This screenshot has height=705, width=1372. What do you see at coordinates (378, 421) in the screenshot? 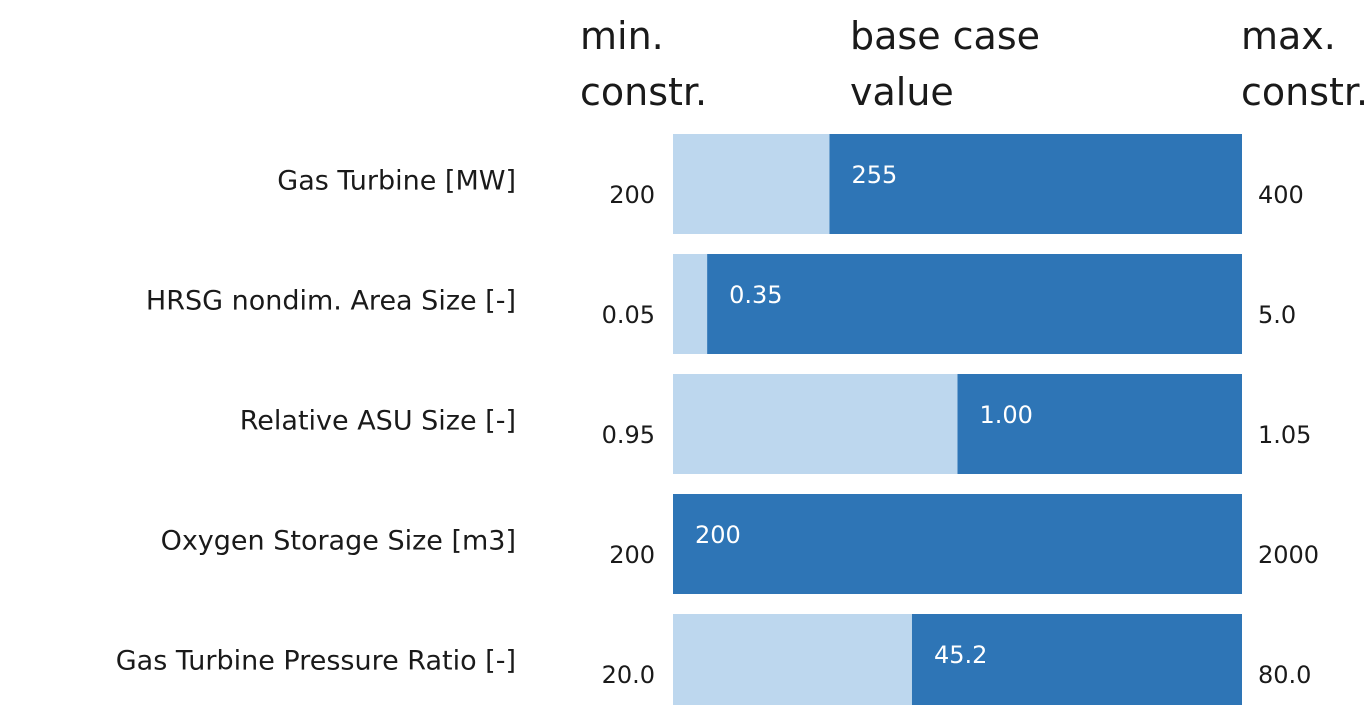
I see `row-label: Relative ASU Size [-]` at bounding box center [378, 421].